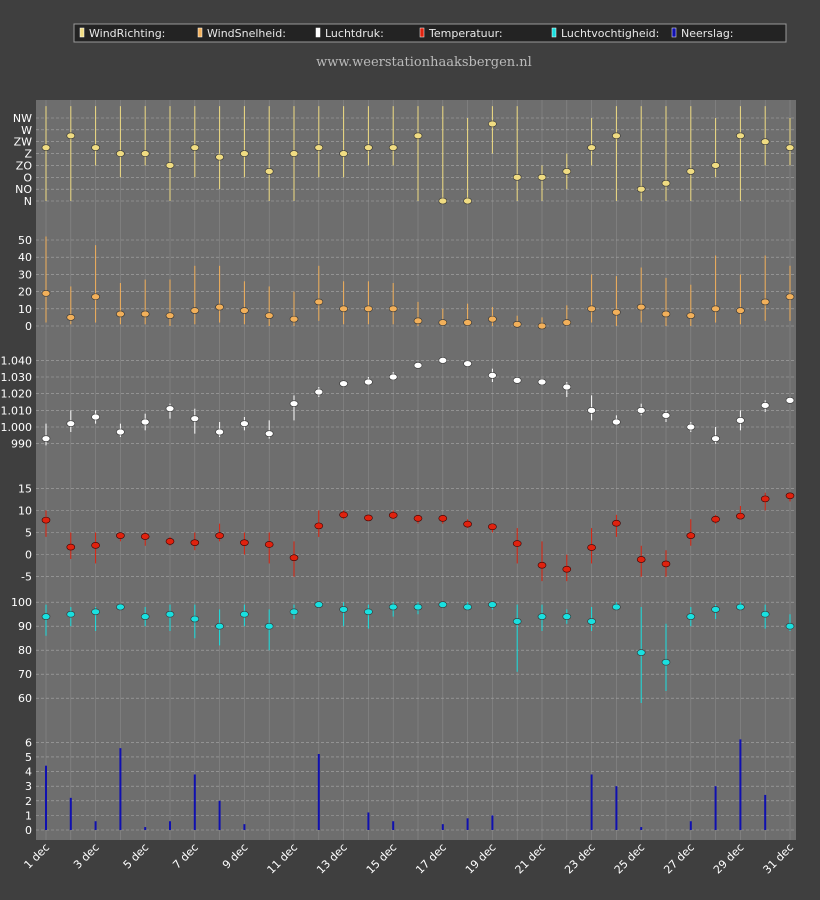  Describe the element at coordinates (17, 410) in the screenshot. I see `y-tick-label: 1.010` at that location.